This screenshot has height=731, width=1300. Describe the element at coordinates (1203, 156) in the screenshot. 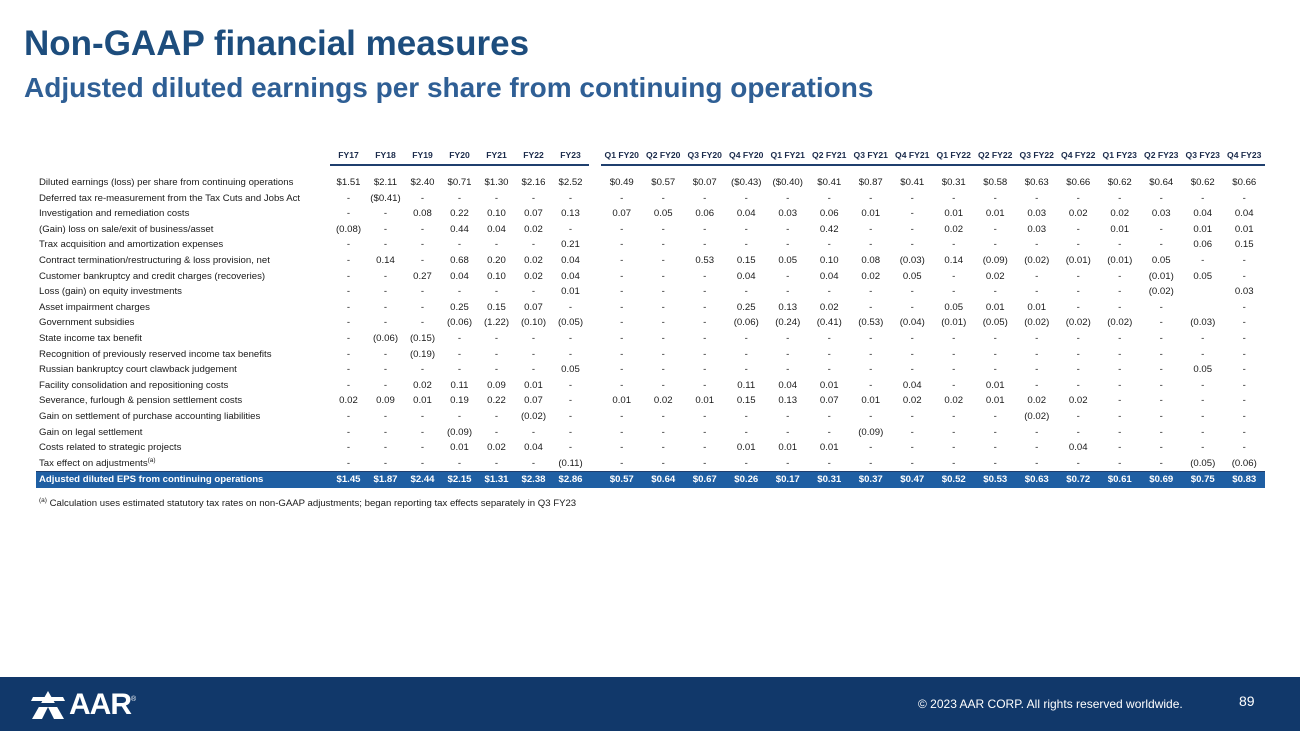

I see `column-header: Q3 FY23` at that location.